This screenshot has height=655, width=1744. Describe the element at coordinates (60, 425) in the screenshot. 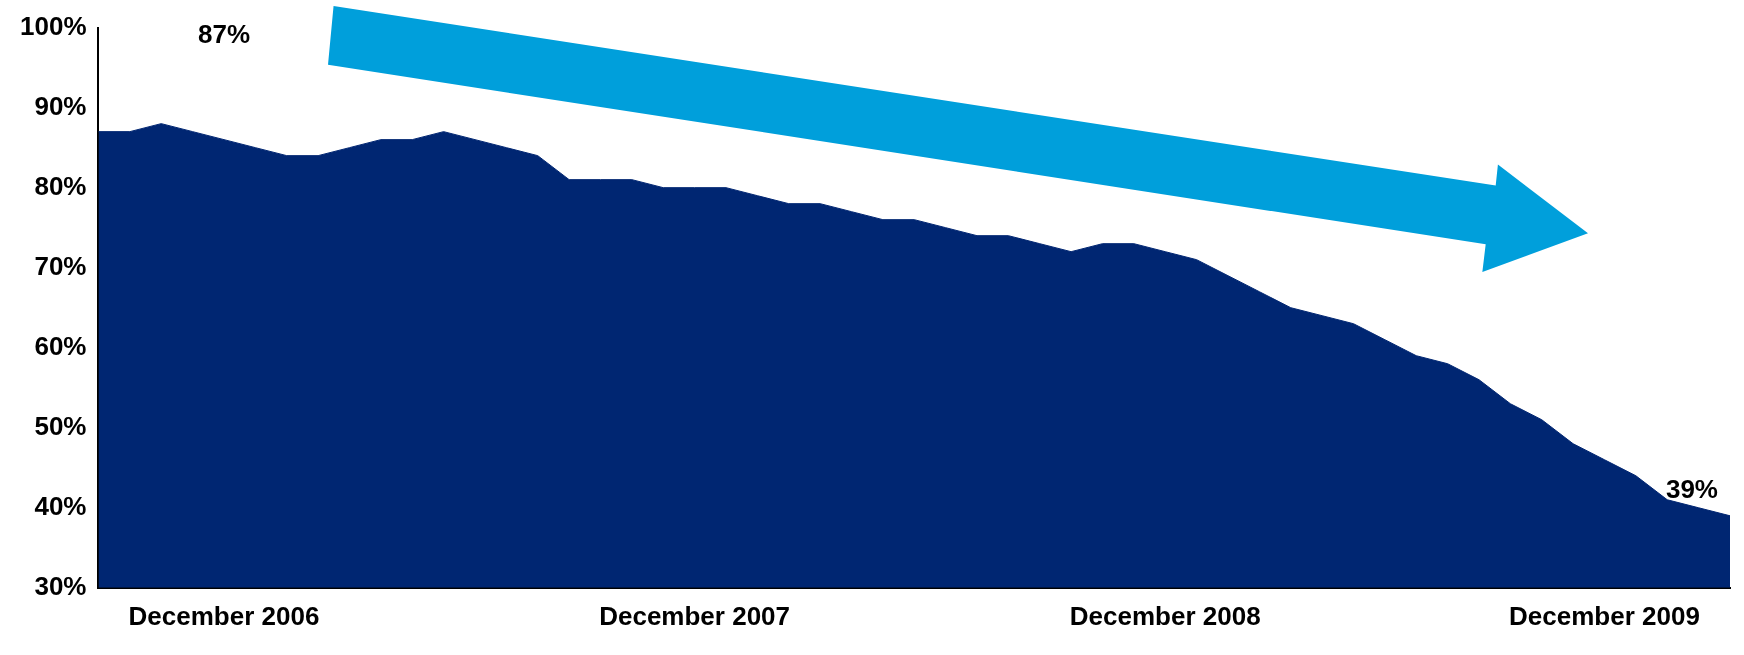

I see `y-tick-label: 50%` at that location.